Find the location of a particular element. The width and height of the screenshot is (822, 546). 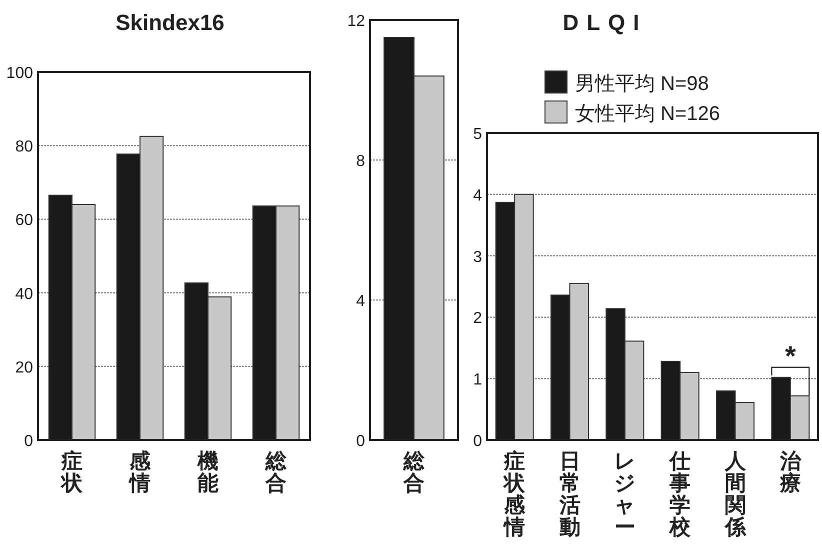

x-tick-label: 日常活動 is located at coordinates (569, 494).